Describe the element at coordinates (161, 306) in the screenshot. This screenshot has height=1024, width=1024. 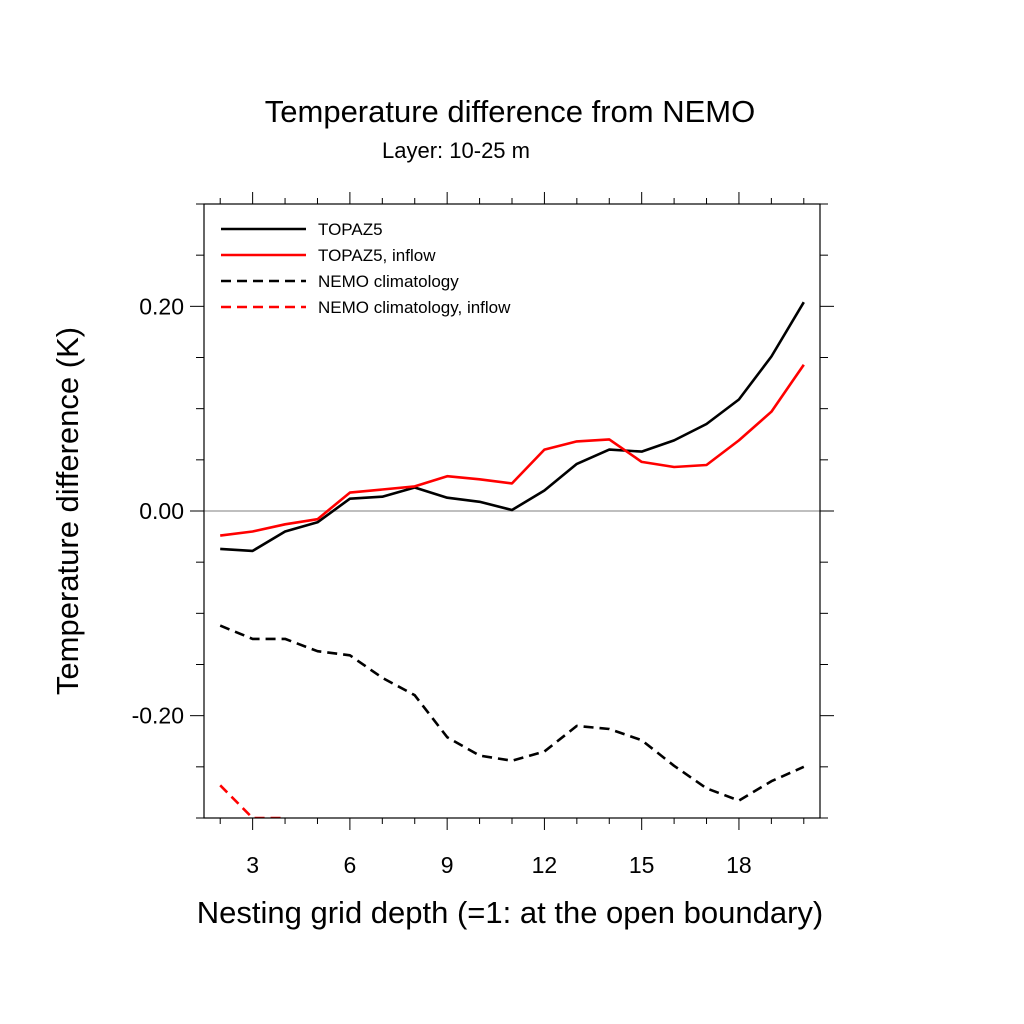
I see `y-tick-label: 0.20` at that location.